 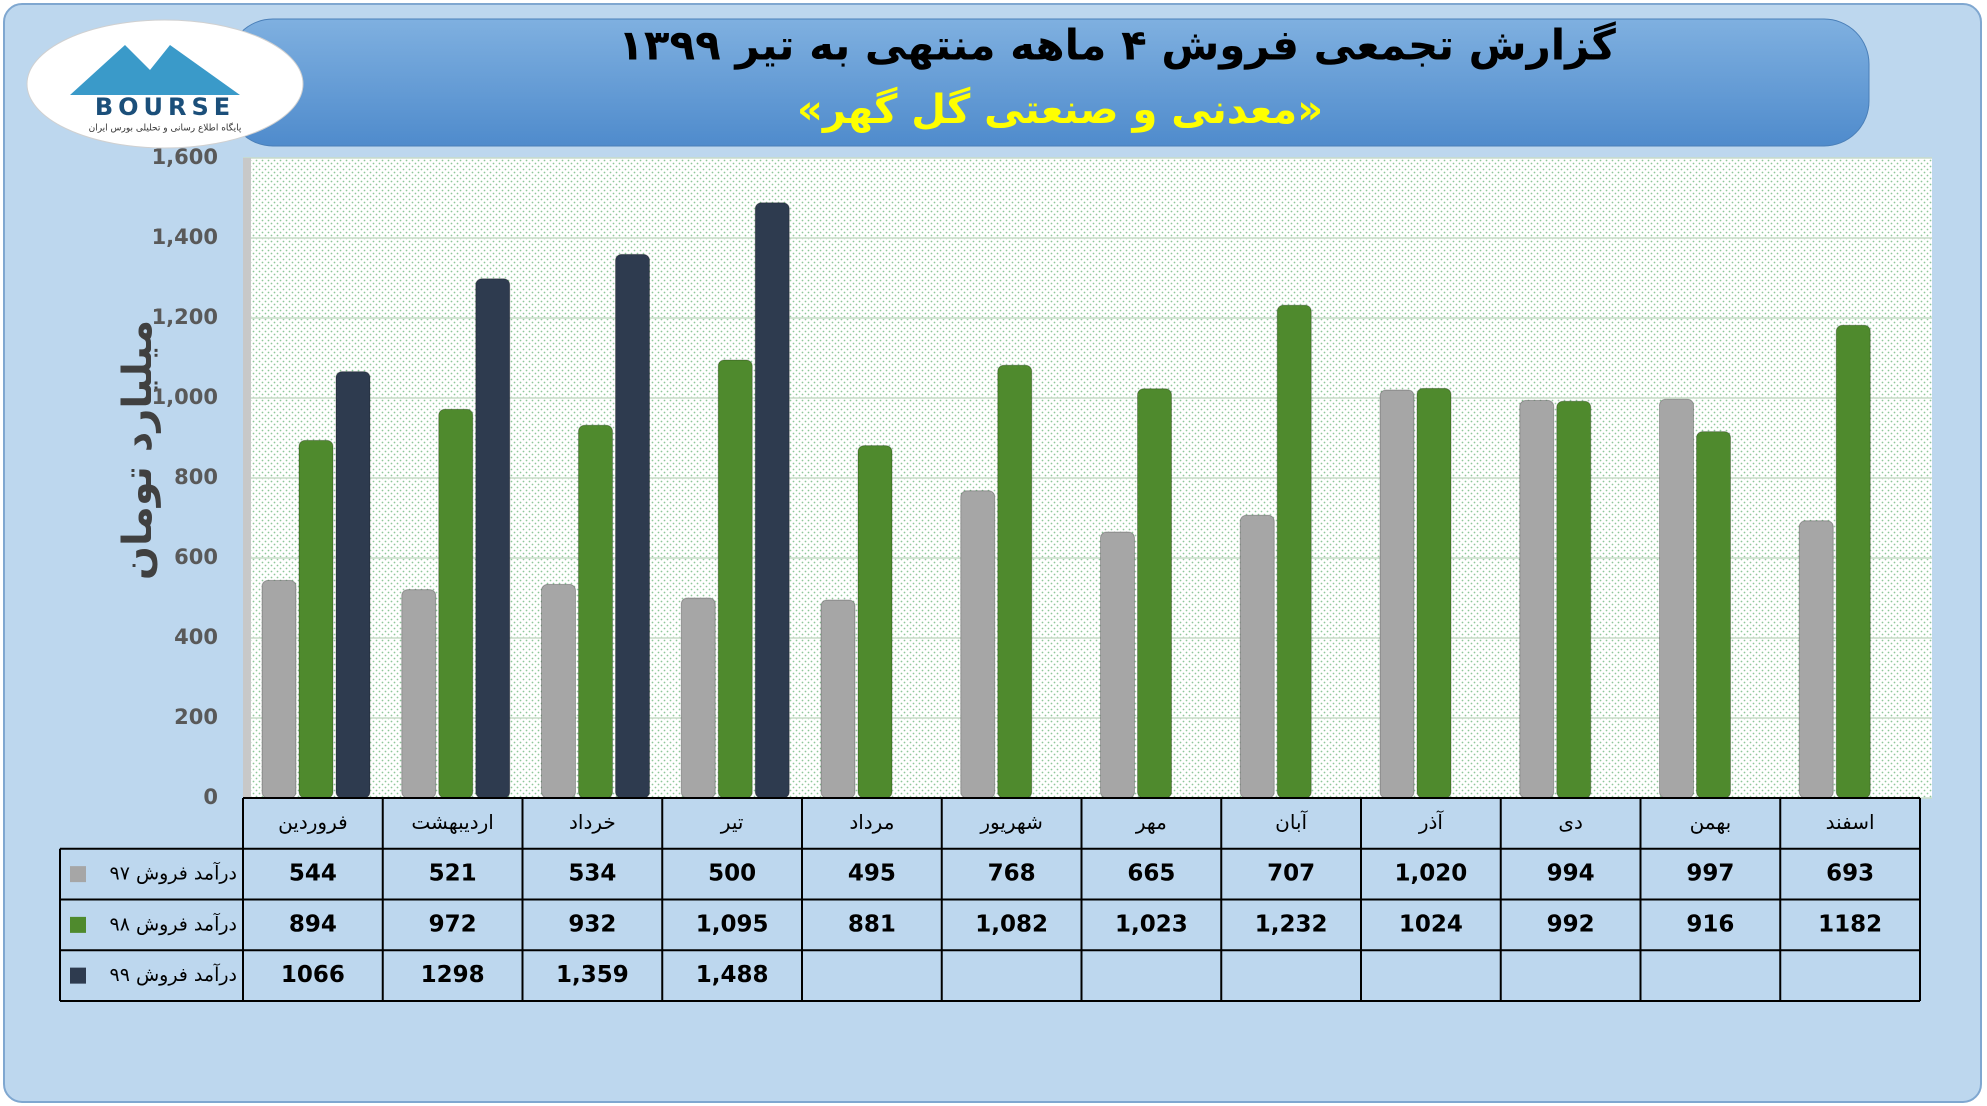 I want to click on y-tick-label: 1,400, so click(x=185, y=237).